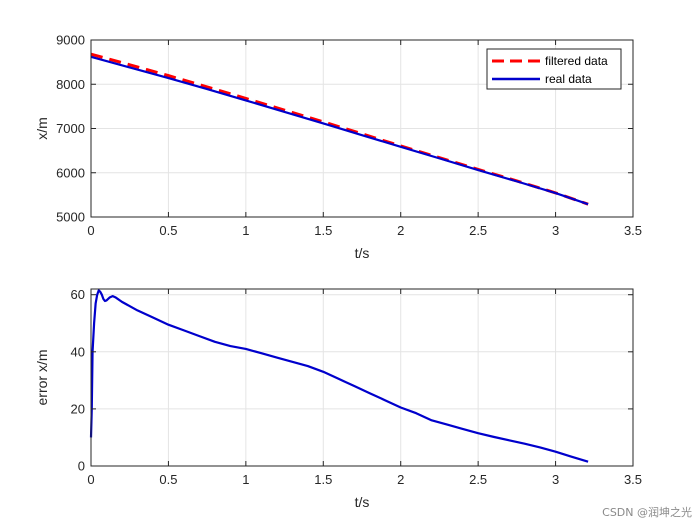 The width and height of the screenshot is (700, 525). What do you see at coordinates (70, 128) in the screenshot?
I see `y-tick-label: 7000` at bounding box center [70, 128].